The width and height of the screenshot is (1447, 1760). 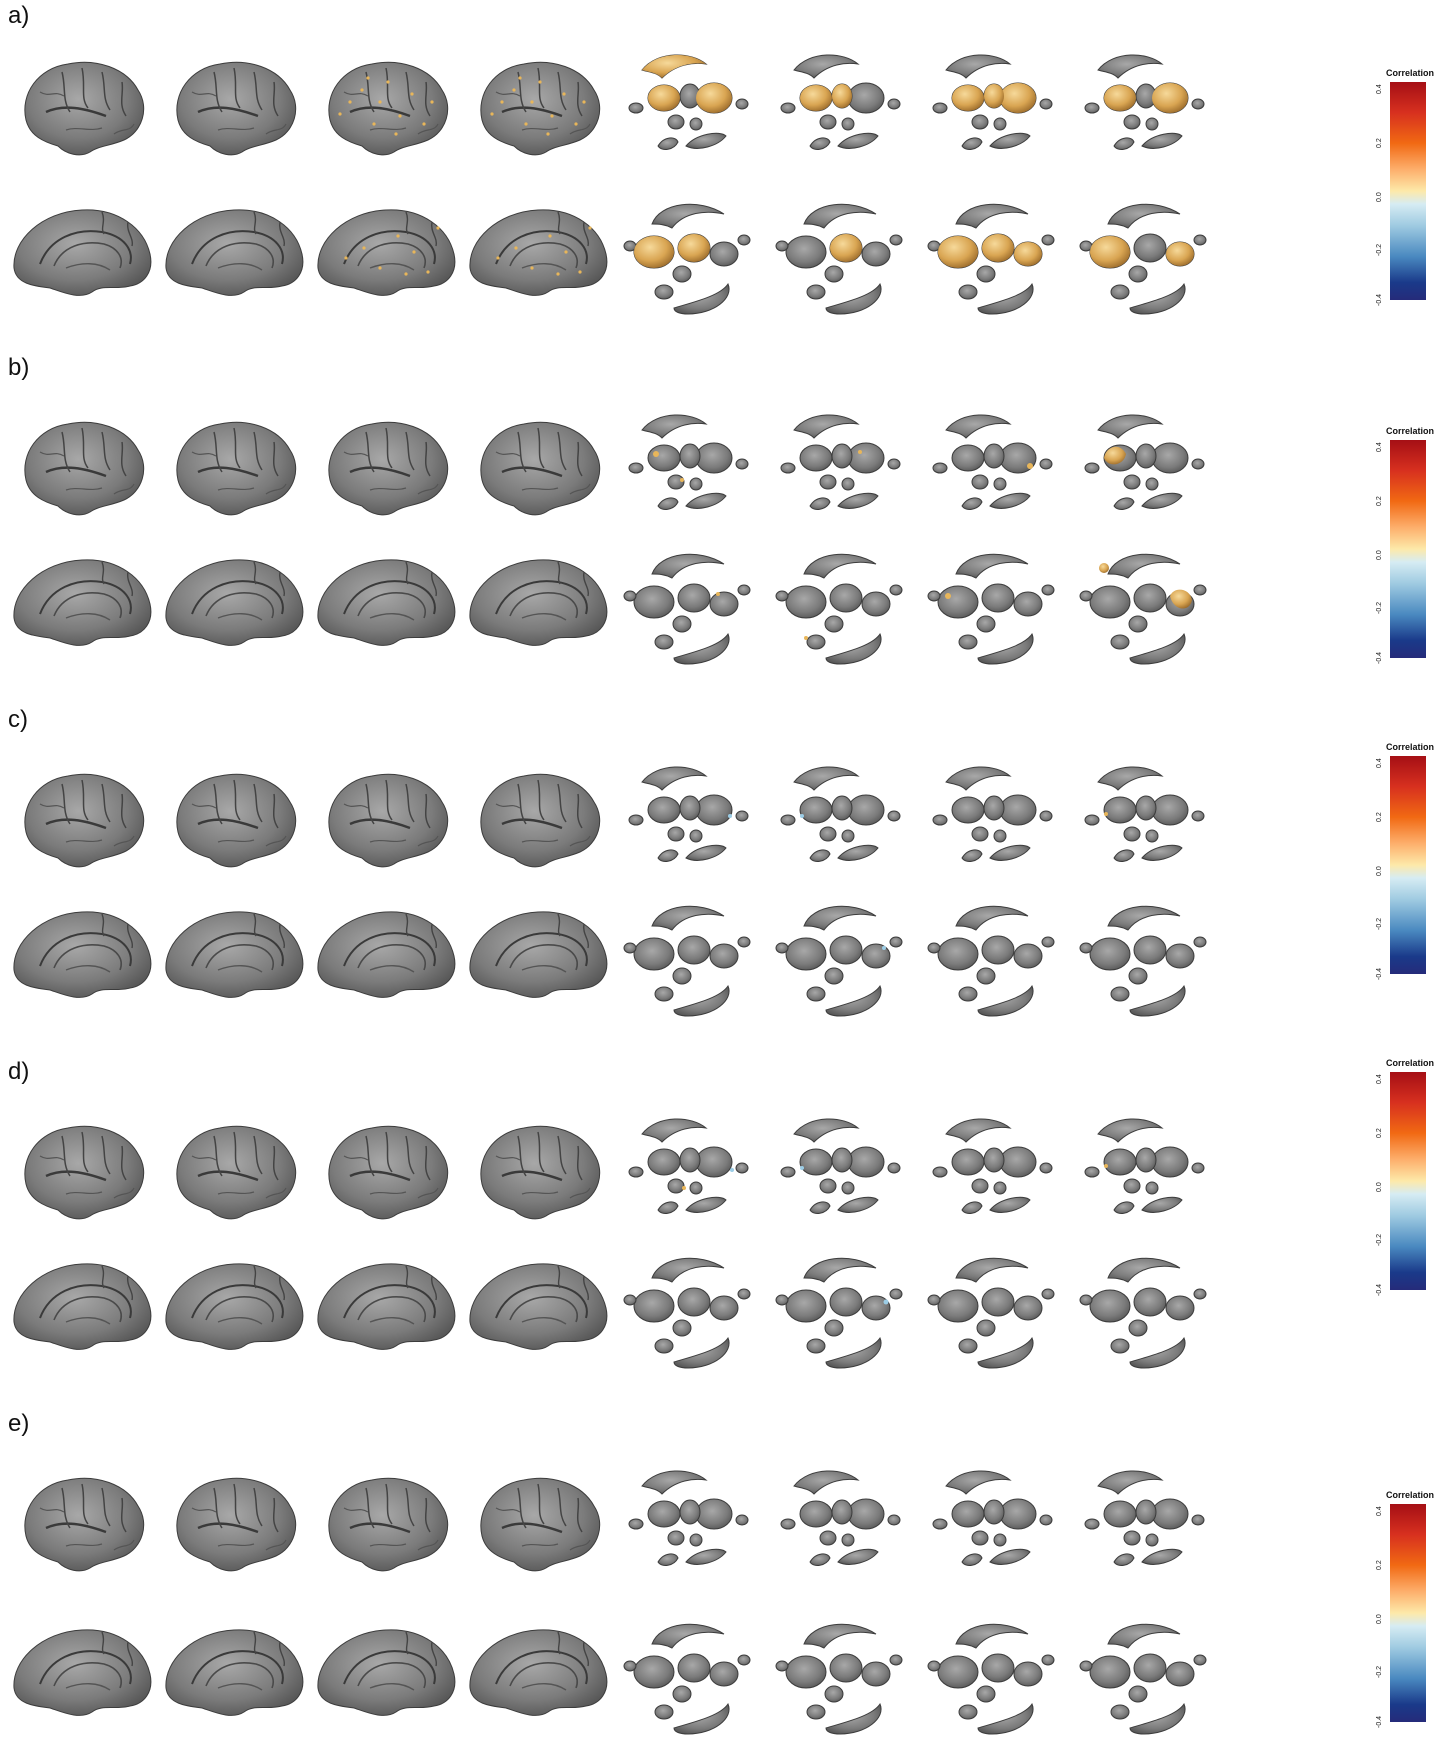 What do you see at coordinates (19, 1071) in the screenshot?
I see `panel-label: d)` at bounding box center [19, 1071].